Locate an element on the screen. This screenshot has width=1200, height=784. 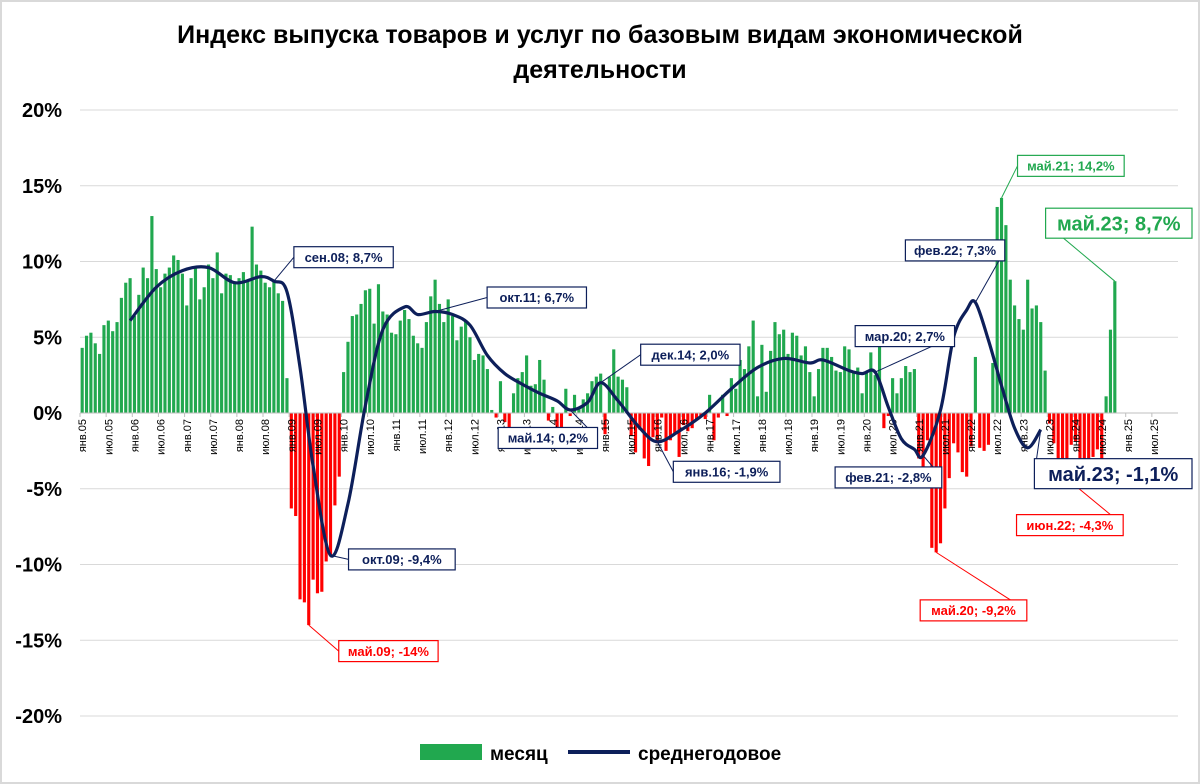
annotation-callout: янв.16; -1,9% is located at coordinates (718, 462).